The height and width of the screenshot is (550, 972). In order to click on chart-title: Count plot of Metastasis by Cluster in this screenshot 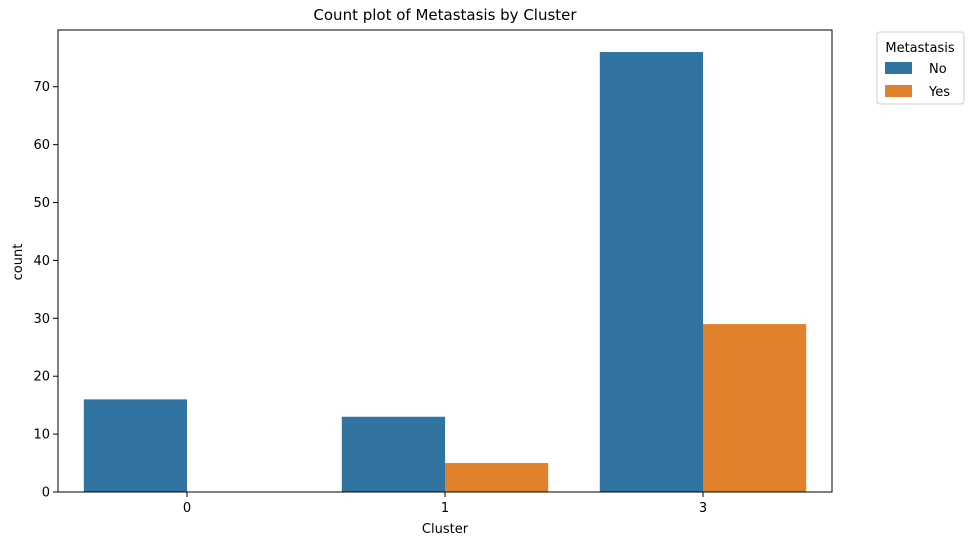, I will do `click(445, 15)`.